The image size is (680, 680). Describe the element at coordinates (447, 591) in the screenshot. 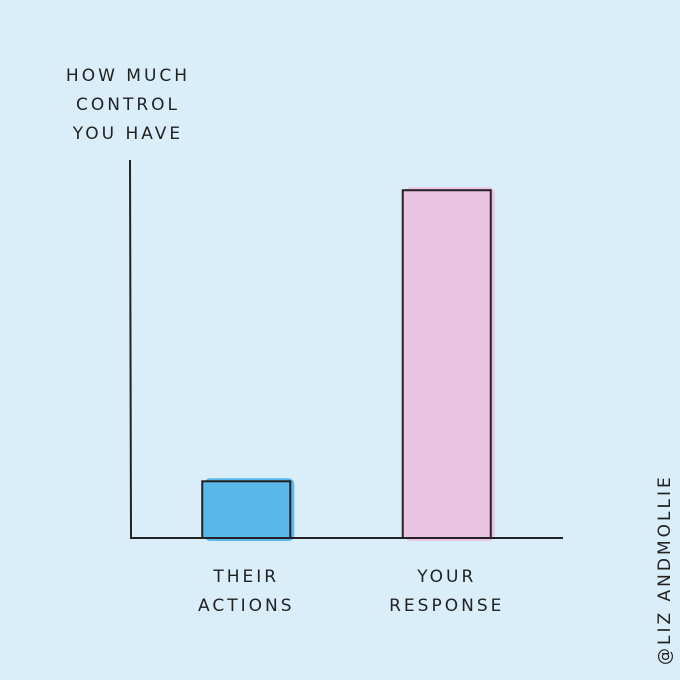

I see `x-tick-label: YOUR RESPONSE` at that location.